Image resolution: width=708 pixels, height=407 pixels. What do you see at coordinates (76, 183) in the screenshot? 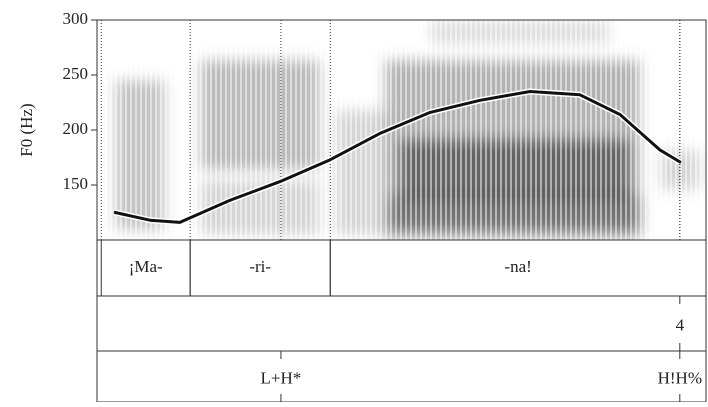
I see `y-tick-label: 150` at bounding box center [76, 183].